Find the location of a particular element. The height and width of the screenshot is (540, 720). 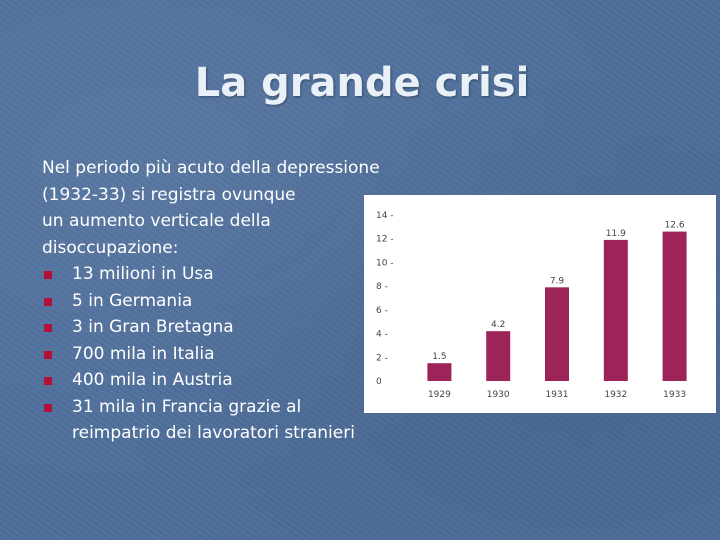

x-tick-label: 1932 is located at coordinates (615, 395).